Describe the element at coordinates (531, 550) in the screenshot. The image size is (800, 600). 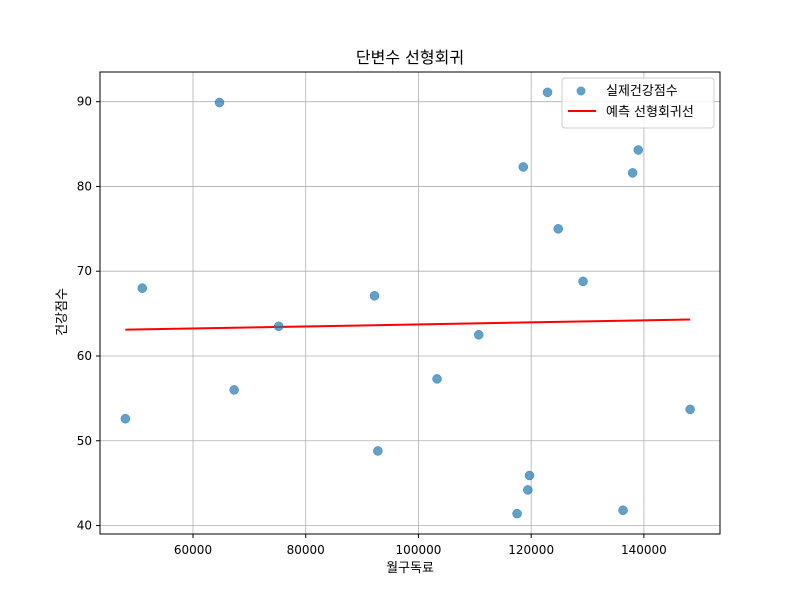
I see `x-tick-label: 120000` at that location.